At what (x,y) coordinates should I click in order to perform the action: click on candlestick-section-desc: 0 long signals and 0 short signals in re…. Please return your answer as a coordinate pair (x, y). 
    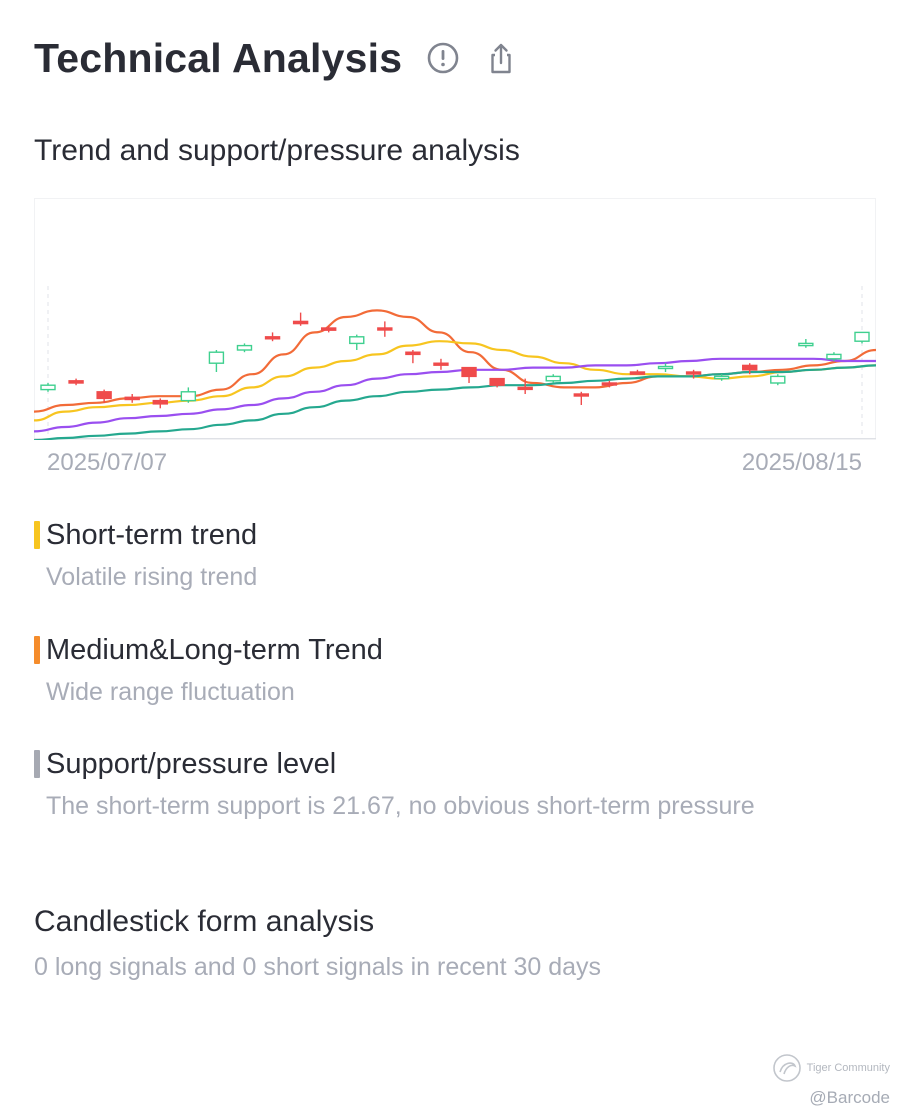
    Looking at the image, I should click on (318, 967).